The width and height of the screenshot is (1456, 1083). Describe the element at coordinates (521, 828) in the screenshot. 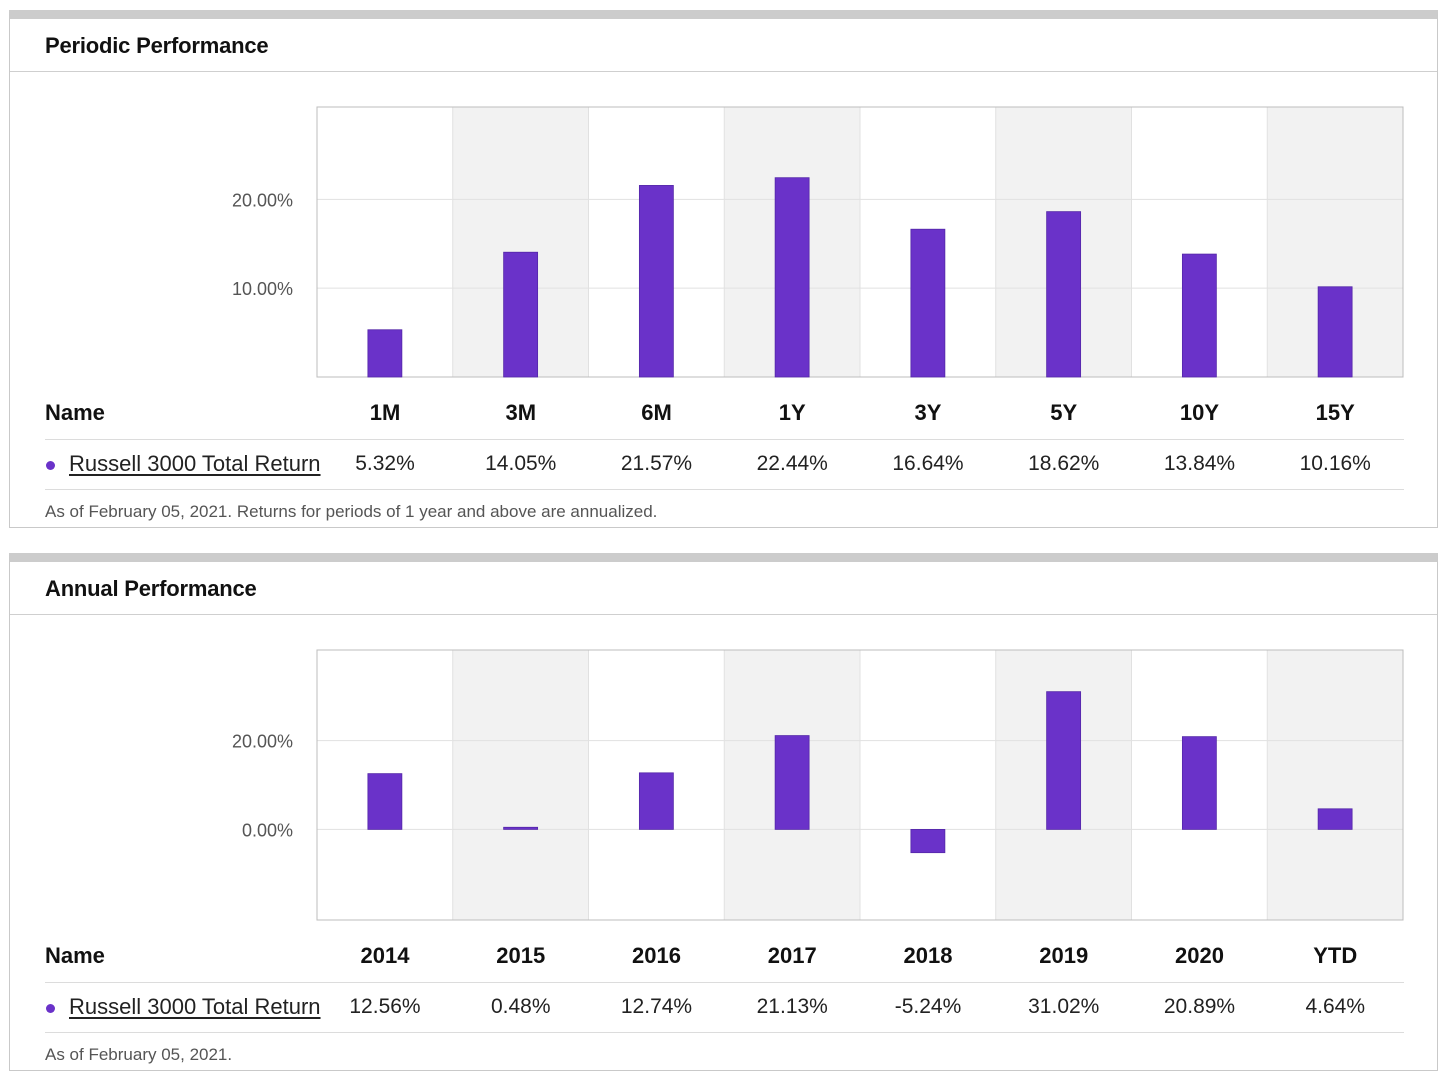

I see `bar-2015` at that location.